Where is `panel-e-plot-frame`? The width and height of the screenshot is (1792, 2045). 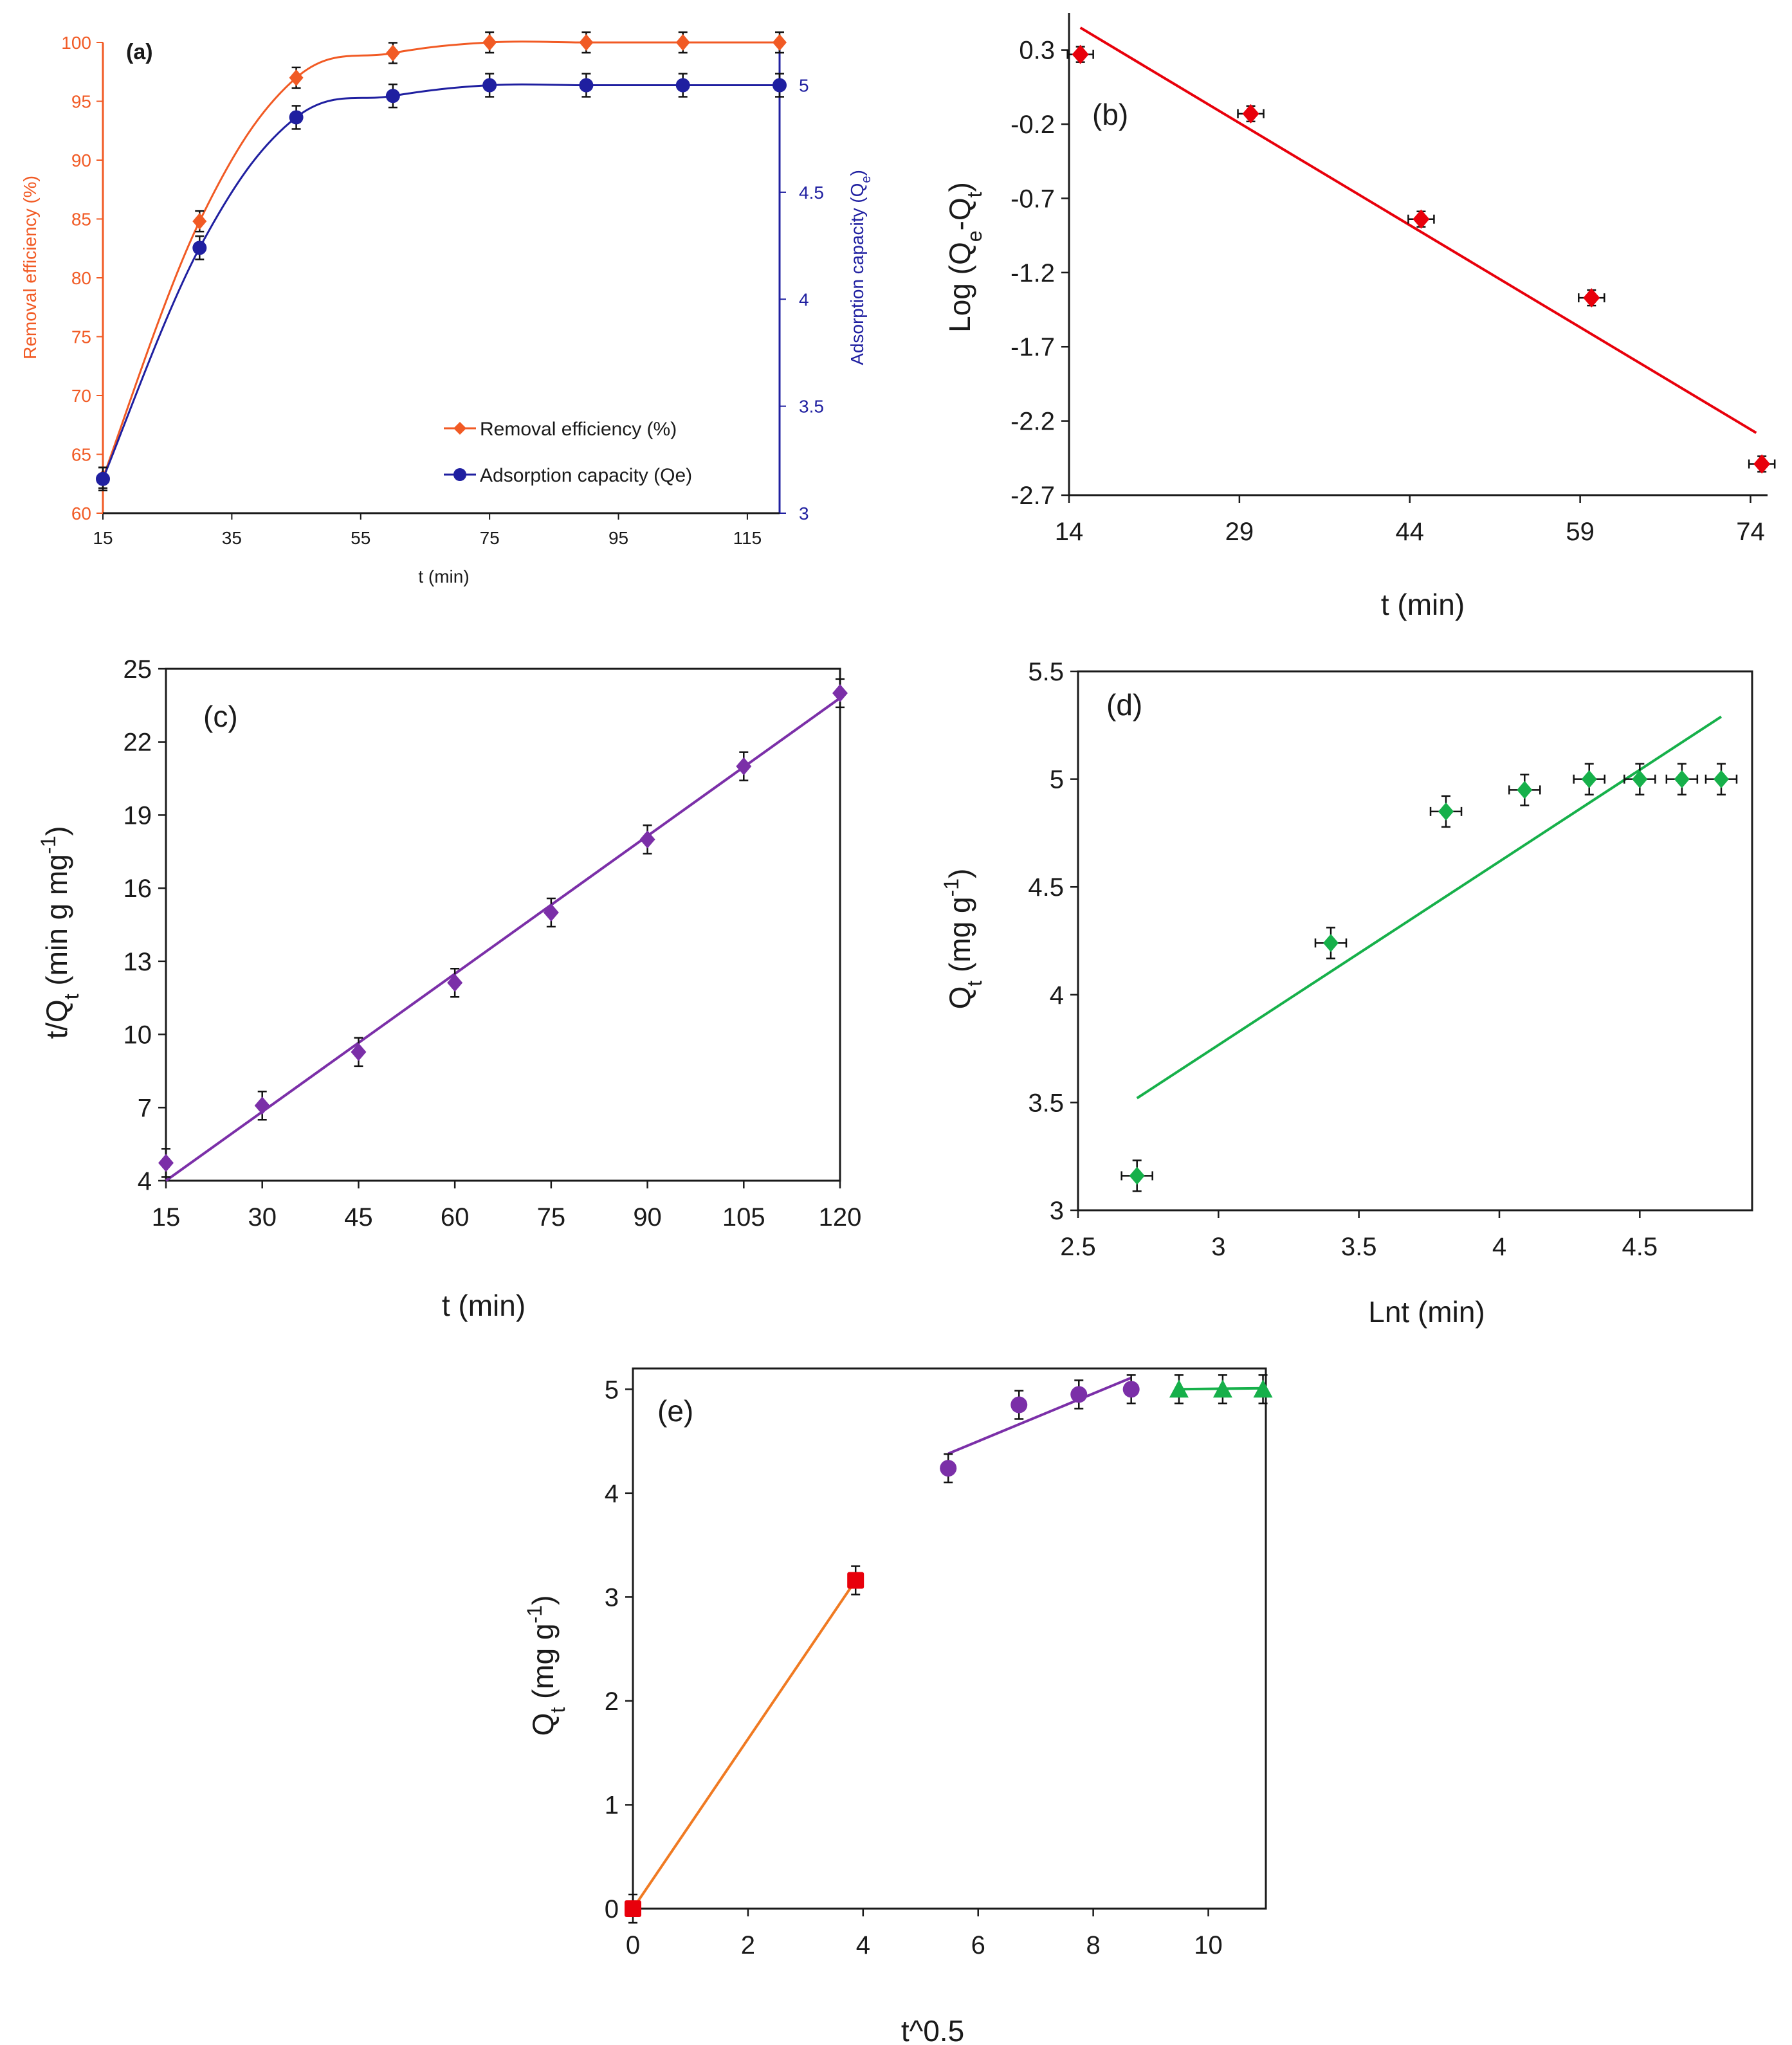
panel-e-plot-frame is located at coordinates (949, 1639).